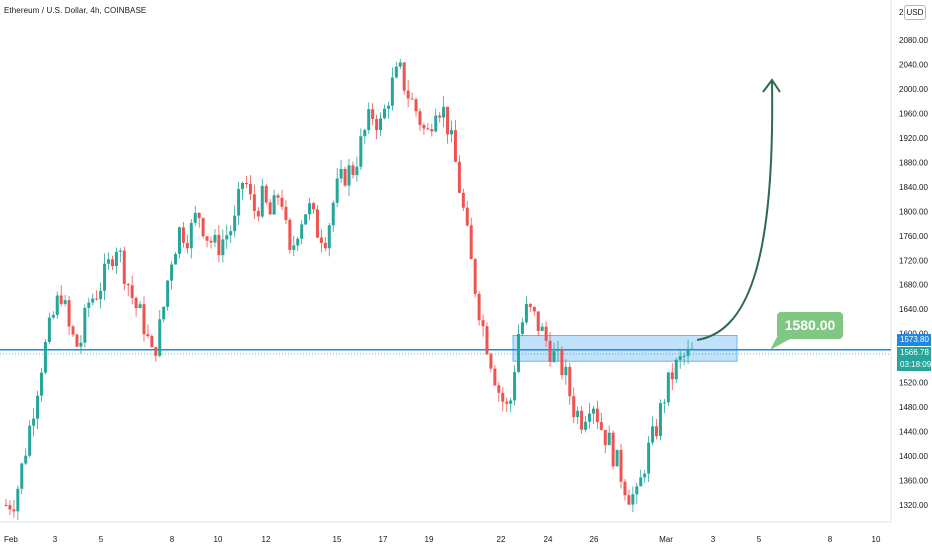 The image size is (932, 550). Describe the element at coordinates (735, 211) in the screenshot. I see `projection-arrow` at that location.